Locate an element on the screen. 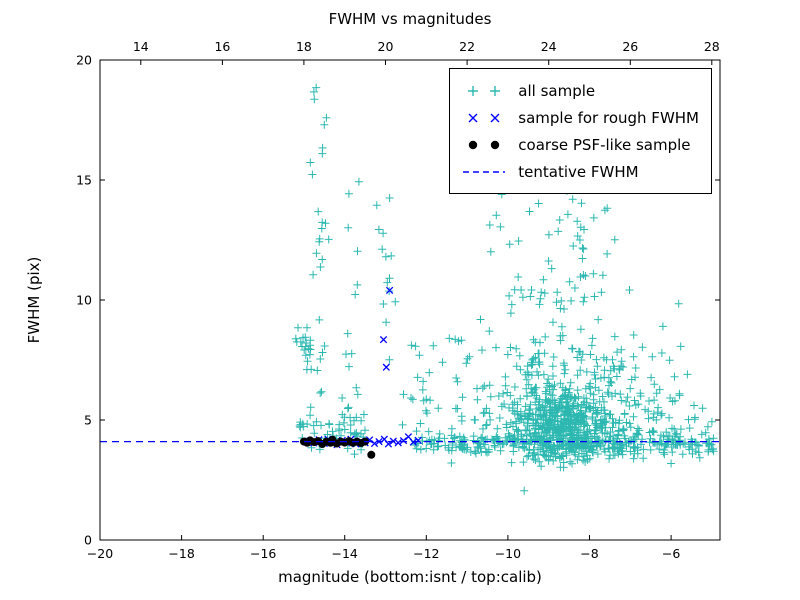 The width and height of the screenshot is (800, 600). x-top-tick-label: 24 is located at coordinates (549, 46).